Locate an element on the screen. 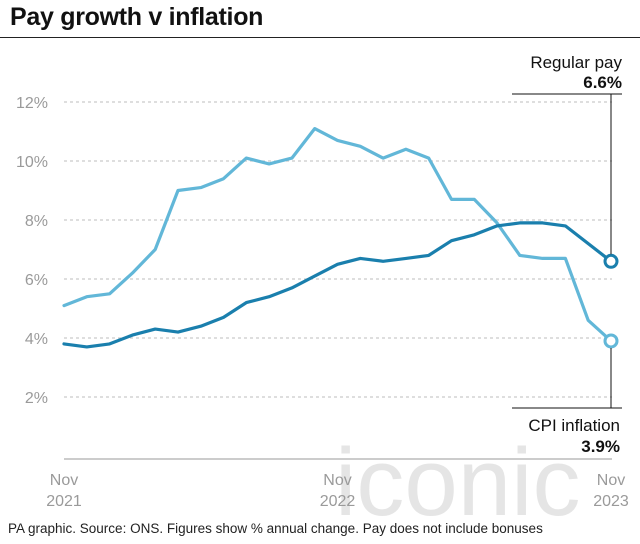 This screenshot has width=640, height=544. watermark-text: iconic is located at coordinates (457, 474).